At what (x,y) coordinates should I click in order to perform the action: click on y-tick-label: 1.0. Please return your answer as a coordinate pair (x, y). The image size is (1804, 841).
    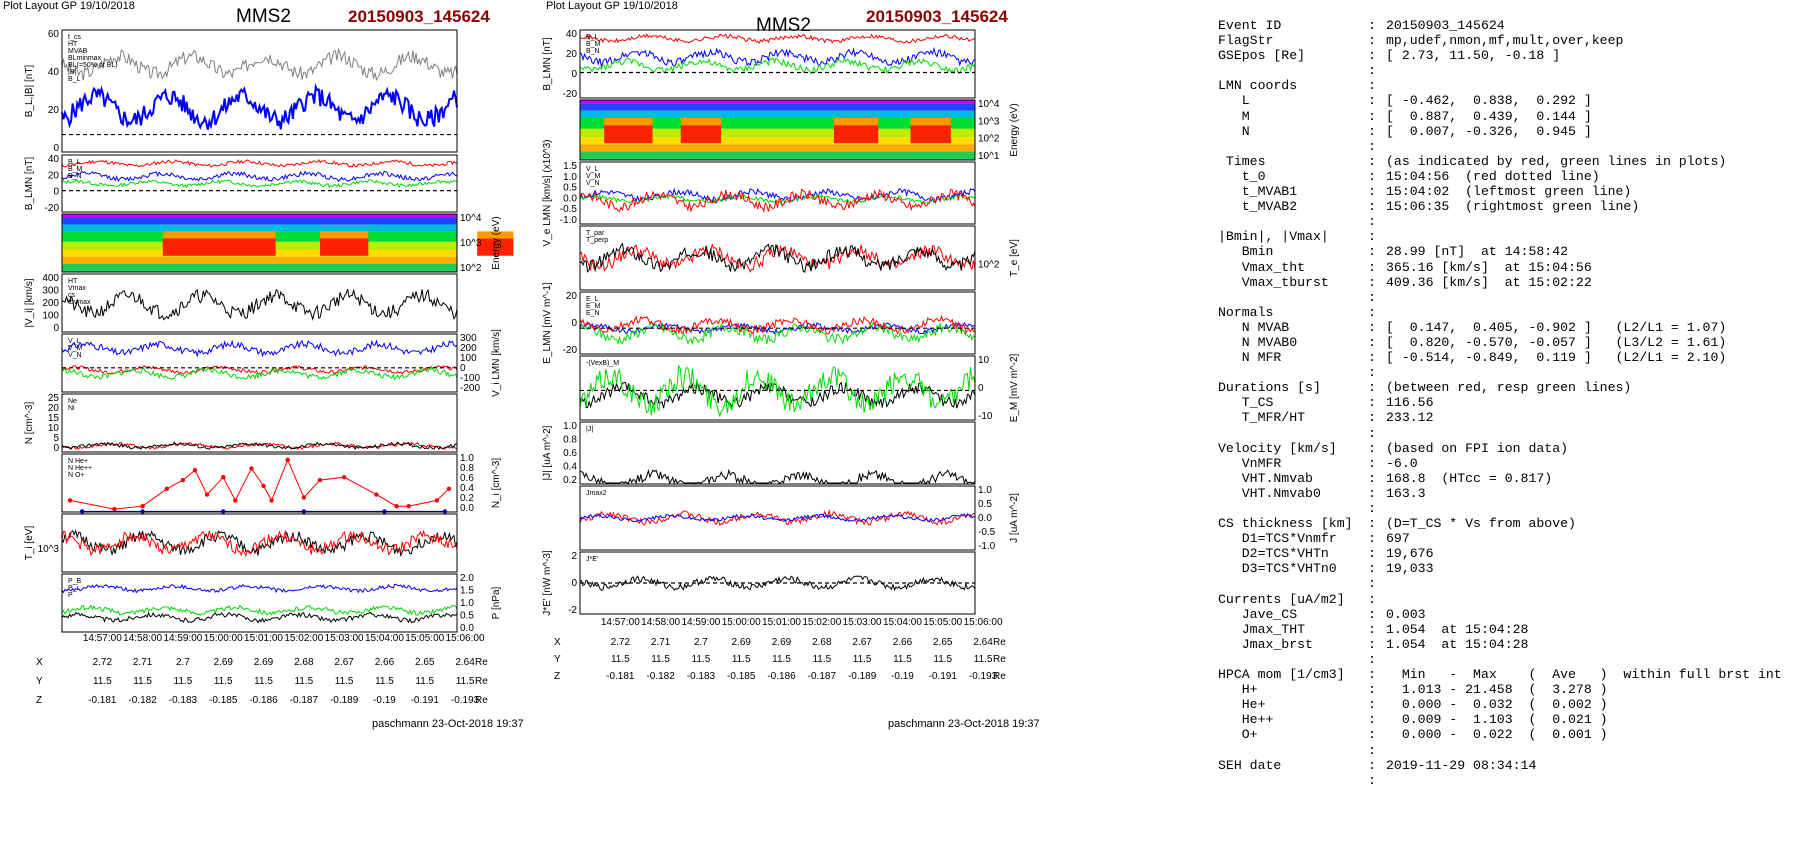
    Looking at the image, I should click on (570, 426).